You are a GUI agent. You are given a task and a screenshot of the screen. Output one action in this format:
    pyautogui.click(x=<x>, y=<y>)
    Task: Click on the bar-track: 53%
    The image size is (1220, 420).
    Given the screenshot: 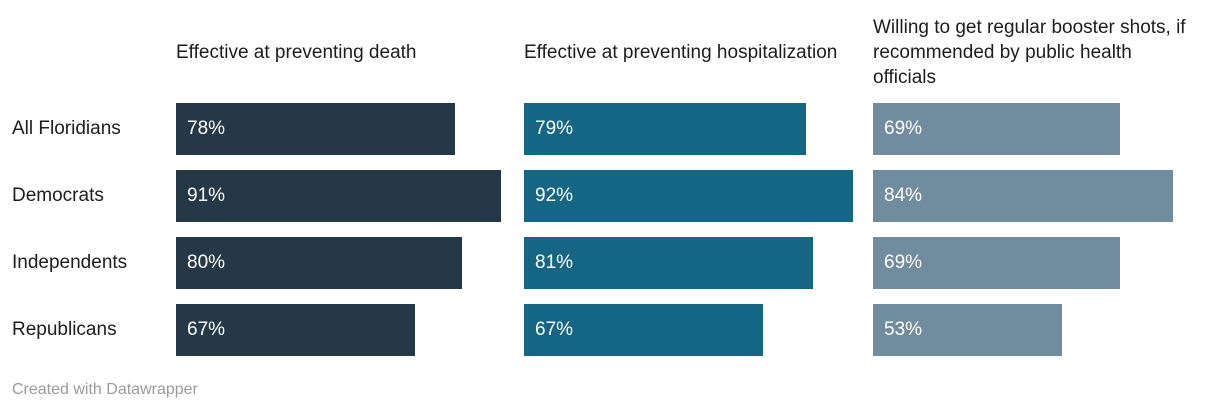 What is the action you would take?
    pyautogui.click(x=1046, y=330)
    